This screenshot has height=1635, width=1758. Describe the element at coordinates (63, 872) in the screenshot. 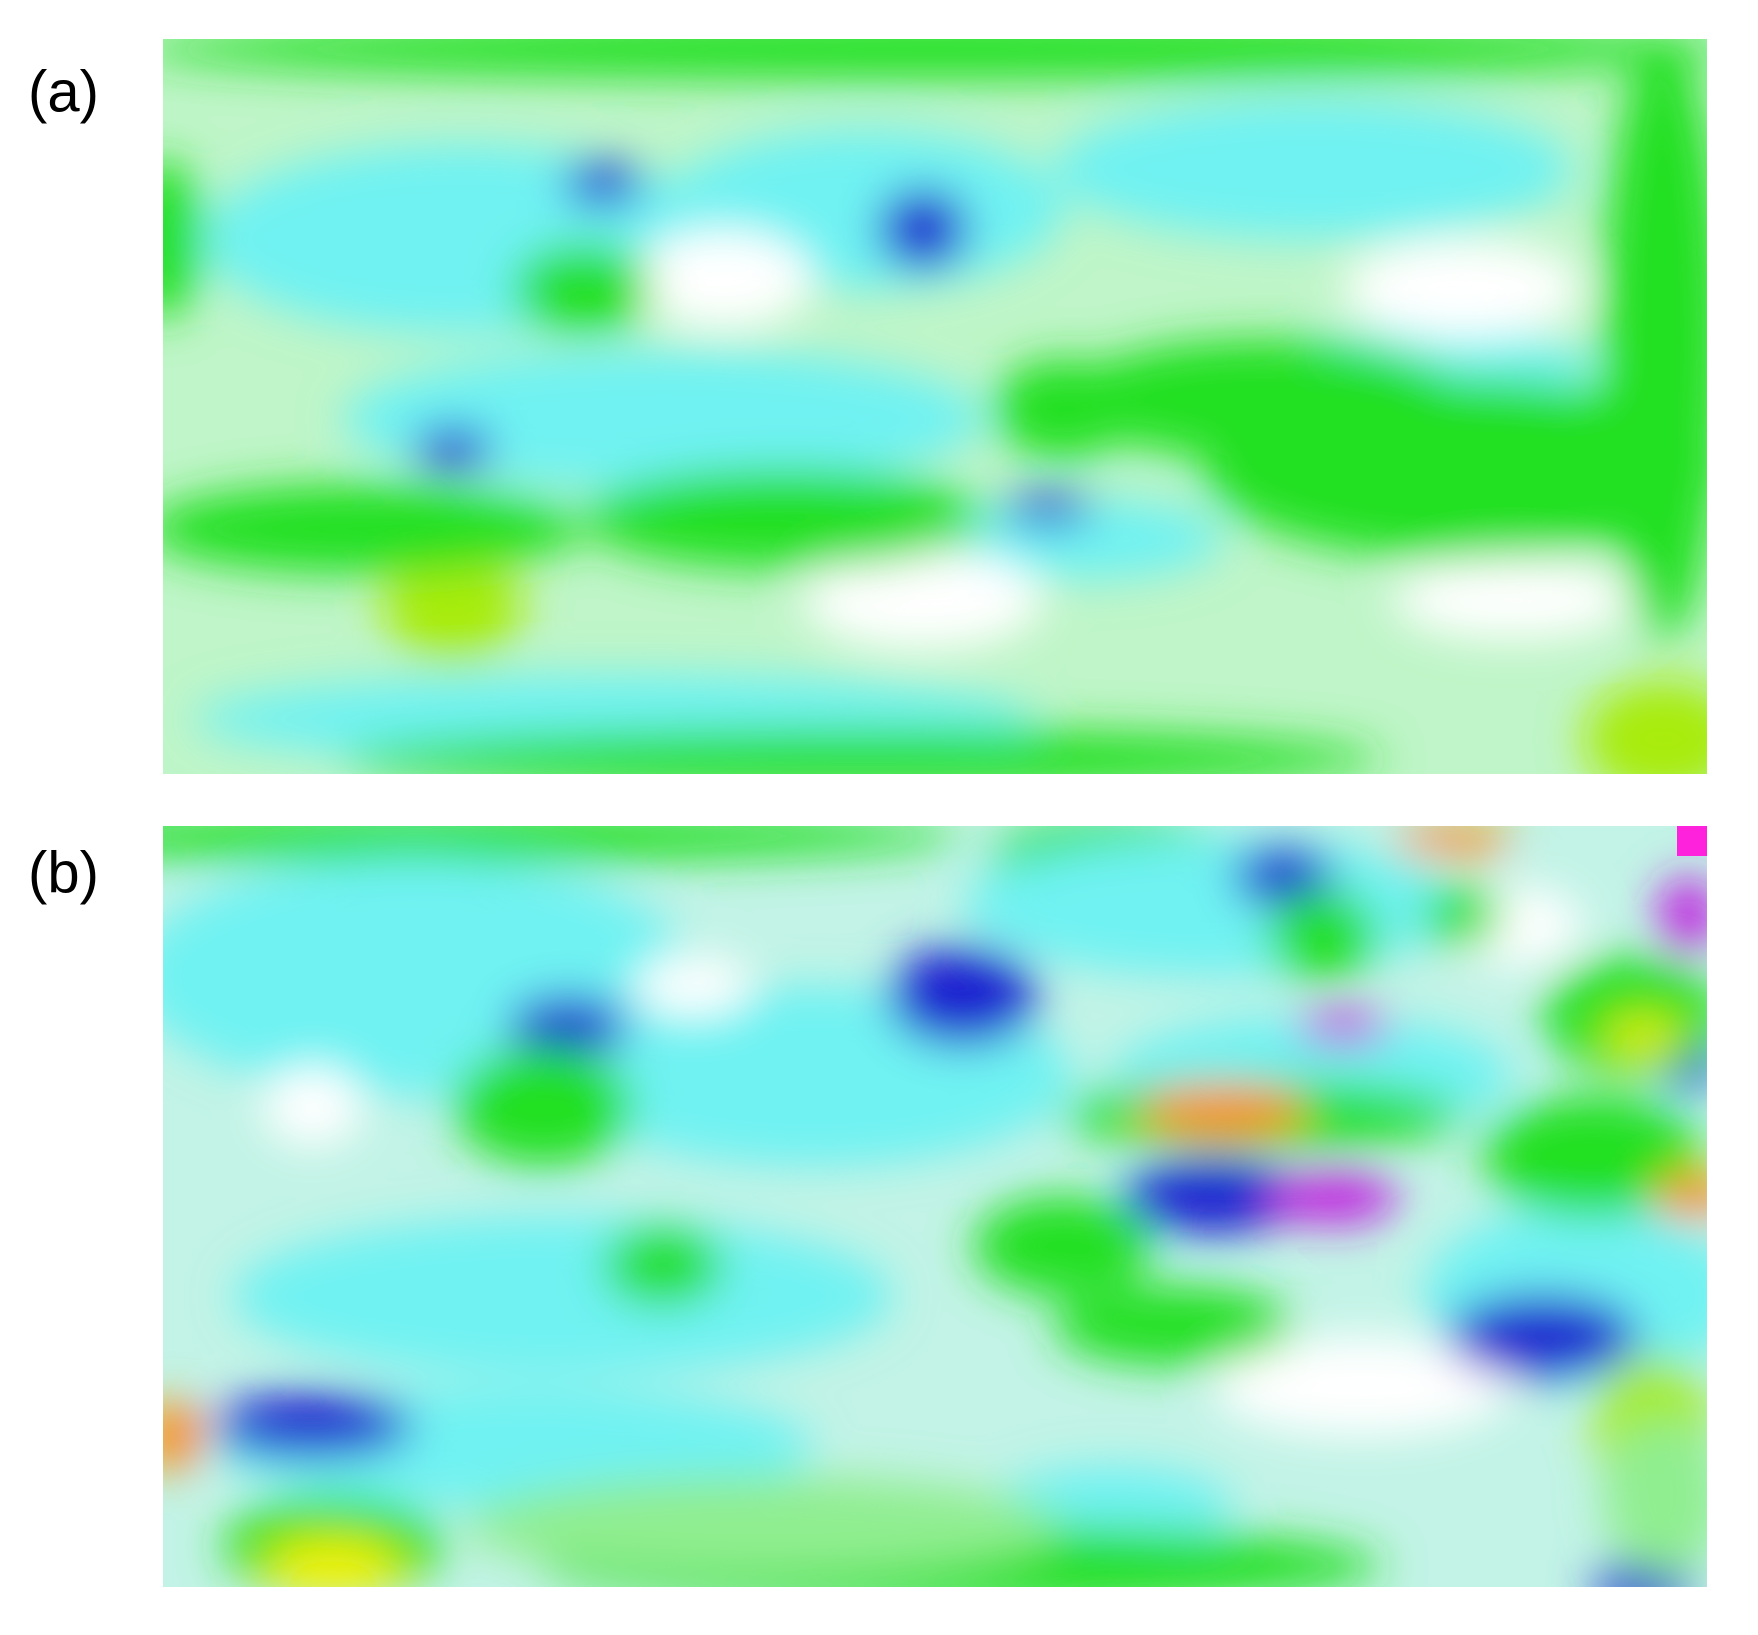

I see `panel-label: (b)` at that location.